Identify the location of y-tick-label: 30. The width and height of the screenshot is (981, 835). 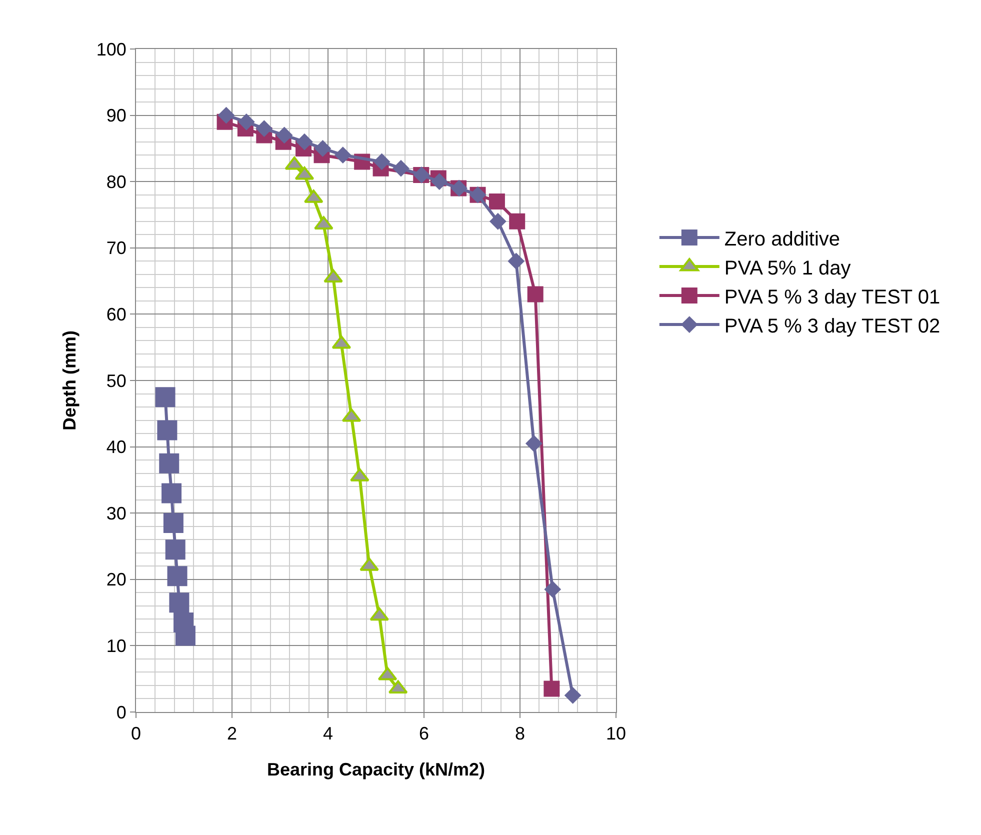
(116, 513).